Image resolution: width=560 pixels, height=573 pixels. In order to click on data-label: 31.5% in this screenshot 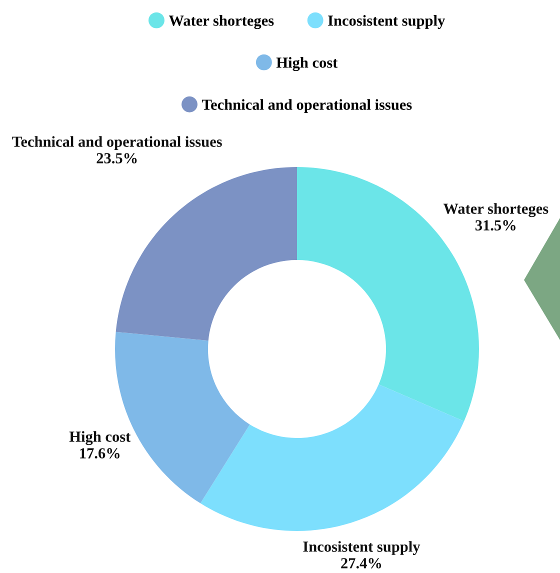, I will do `click(495, 225)`.